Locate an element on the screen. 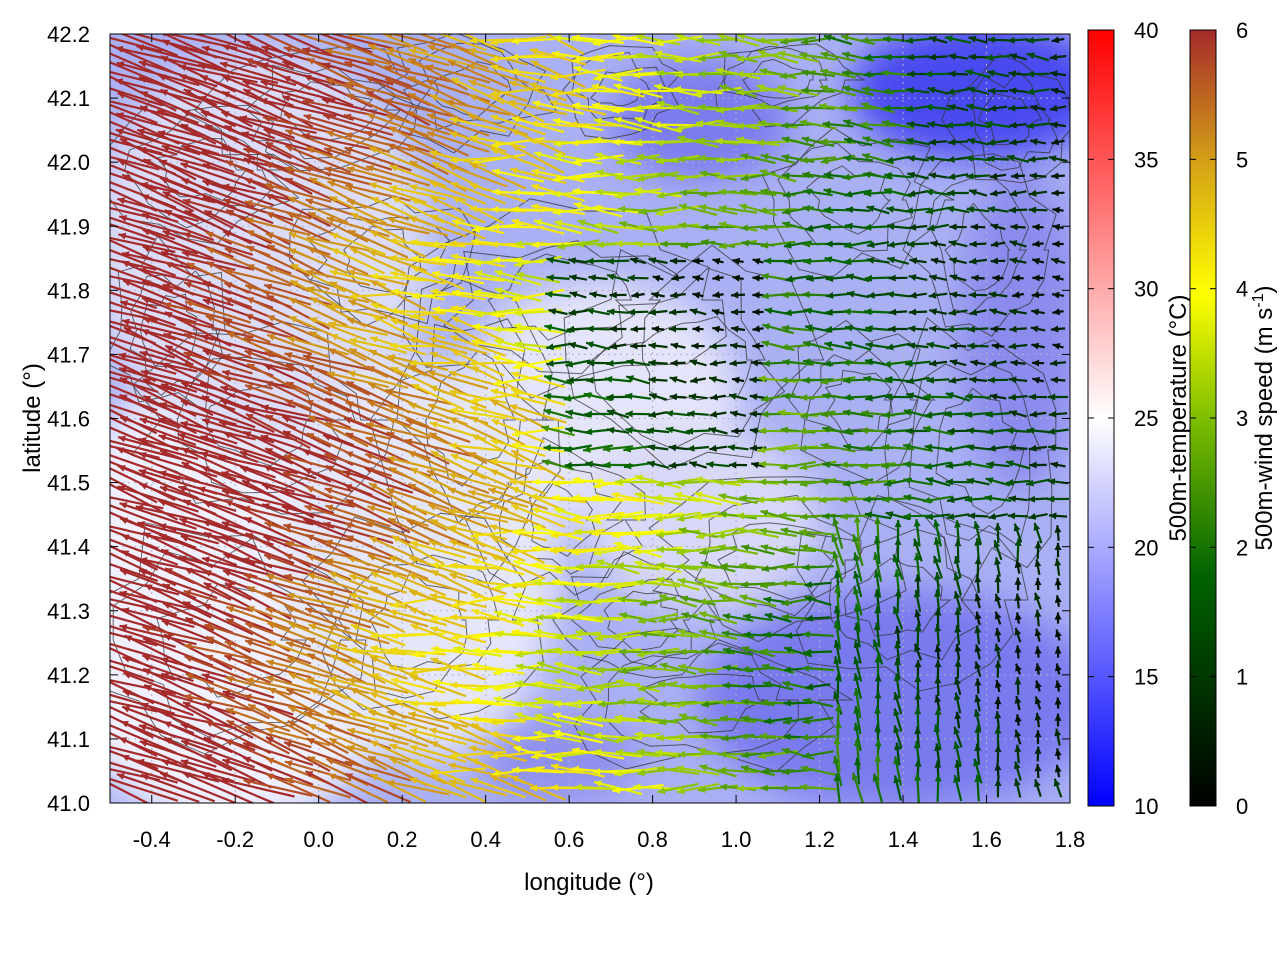 This screenshot has width=1280, height=960. colorbar-tick-label: 10 is located at coordinates (1146, 806).